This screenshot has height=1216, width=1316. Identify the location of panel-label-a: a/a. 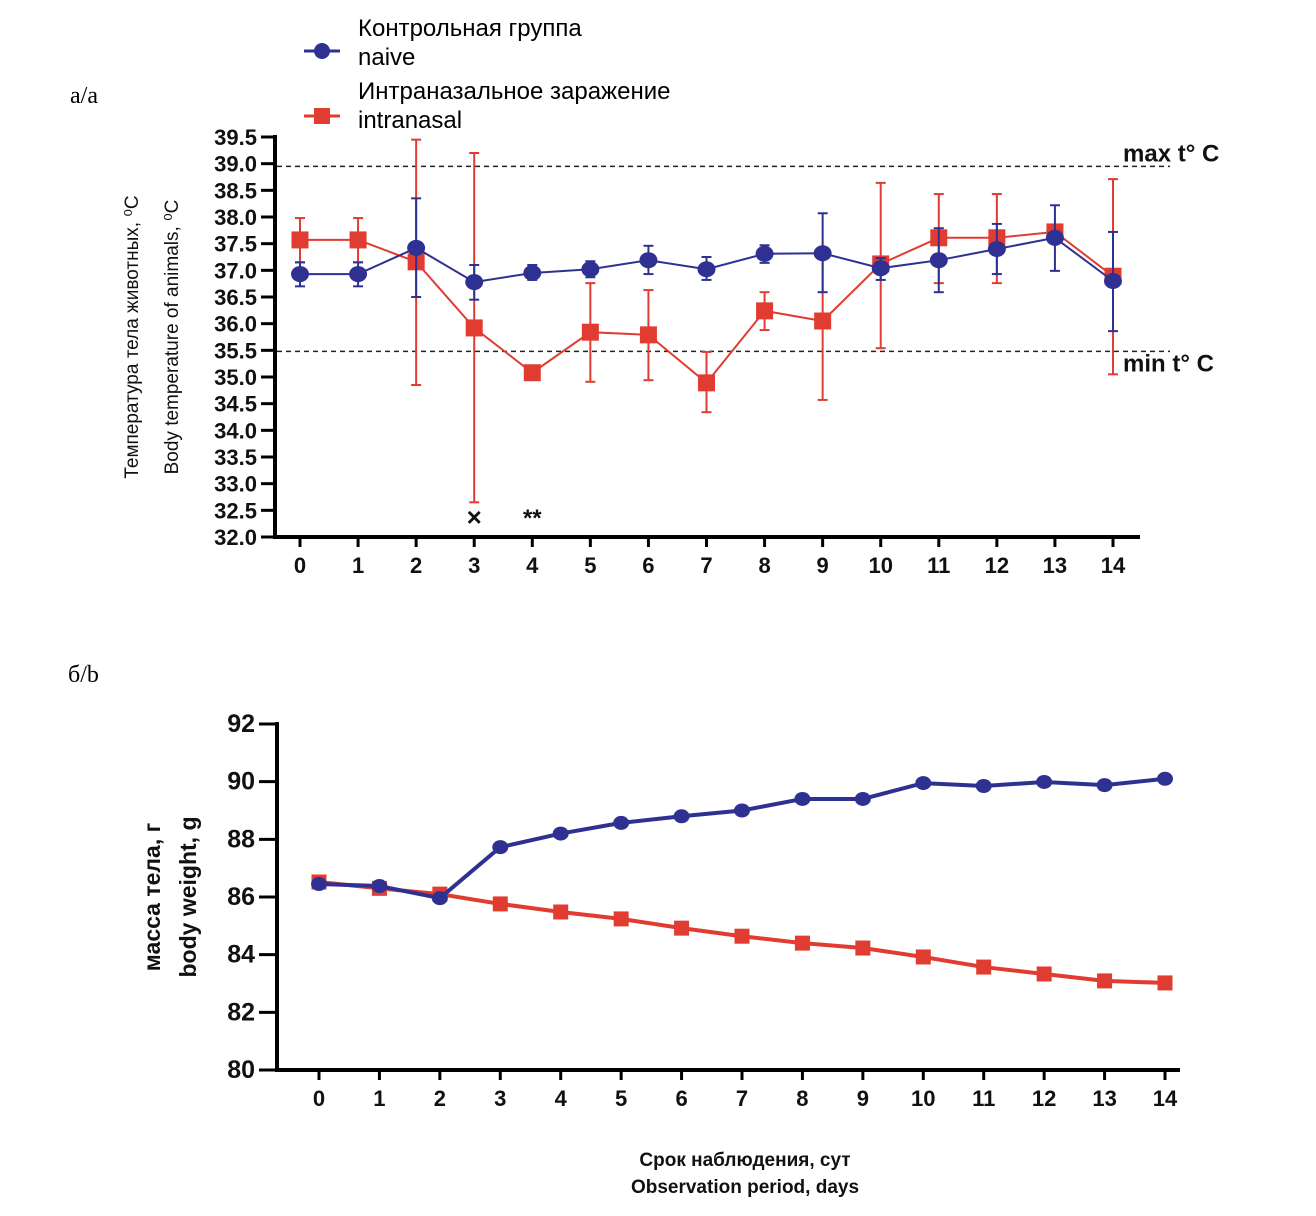
(84, 96).